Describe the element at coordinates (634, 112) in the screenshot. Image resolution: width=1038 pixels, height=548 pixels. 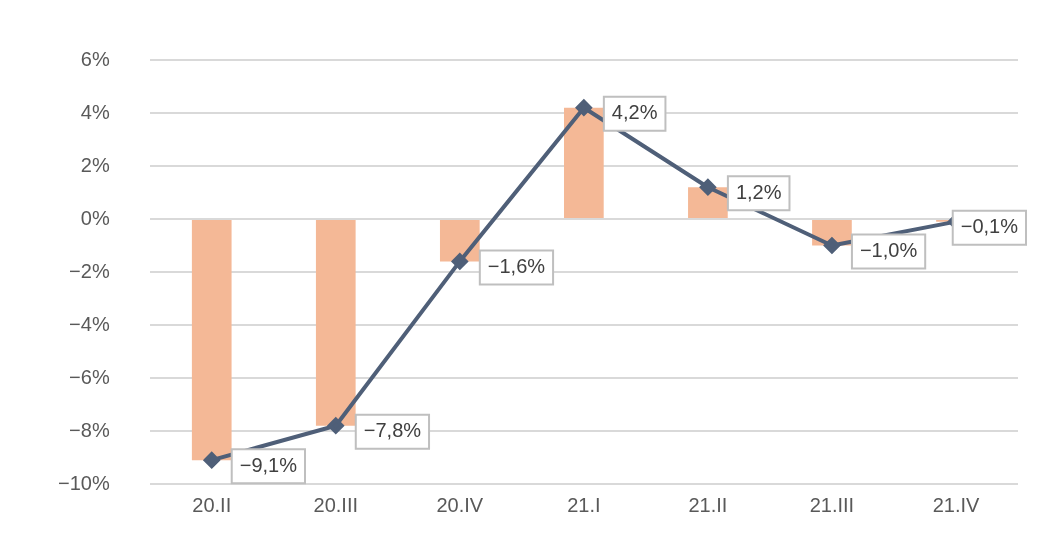
I see `data-label: 4,2%` at that location.